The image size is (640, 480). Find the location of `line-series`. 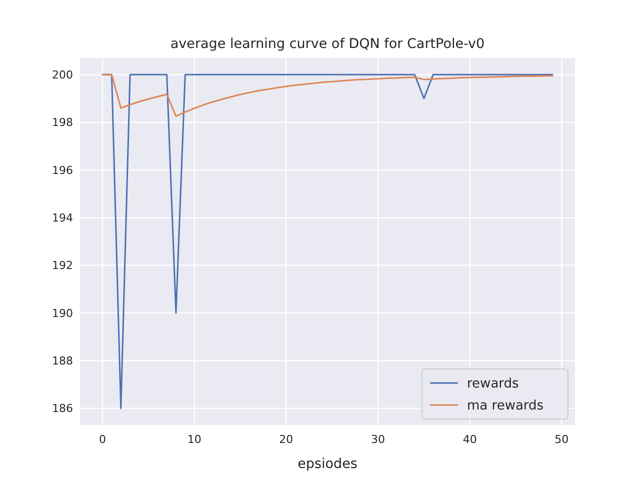

line-series is located at coordinates (328, 95).